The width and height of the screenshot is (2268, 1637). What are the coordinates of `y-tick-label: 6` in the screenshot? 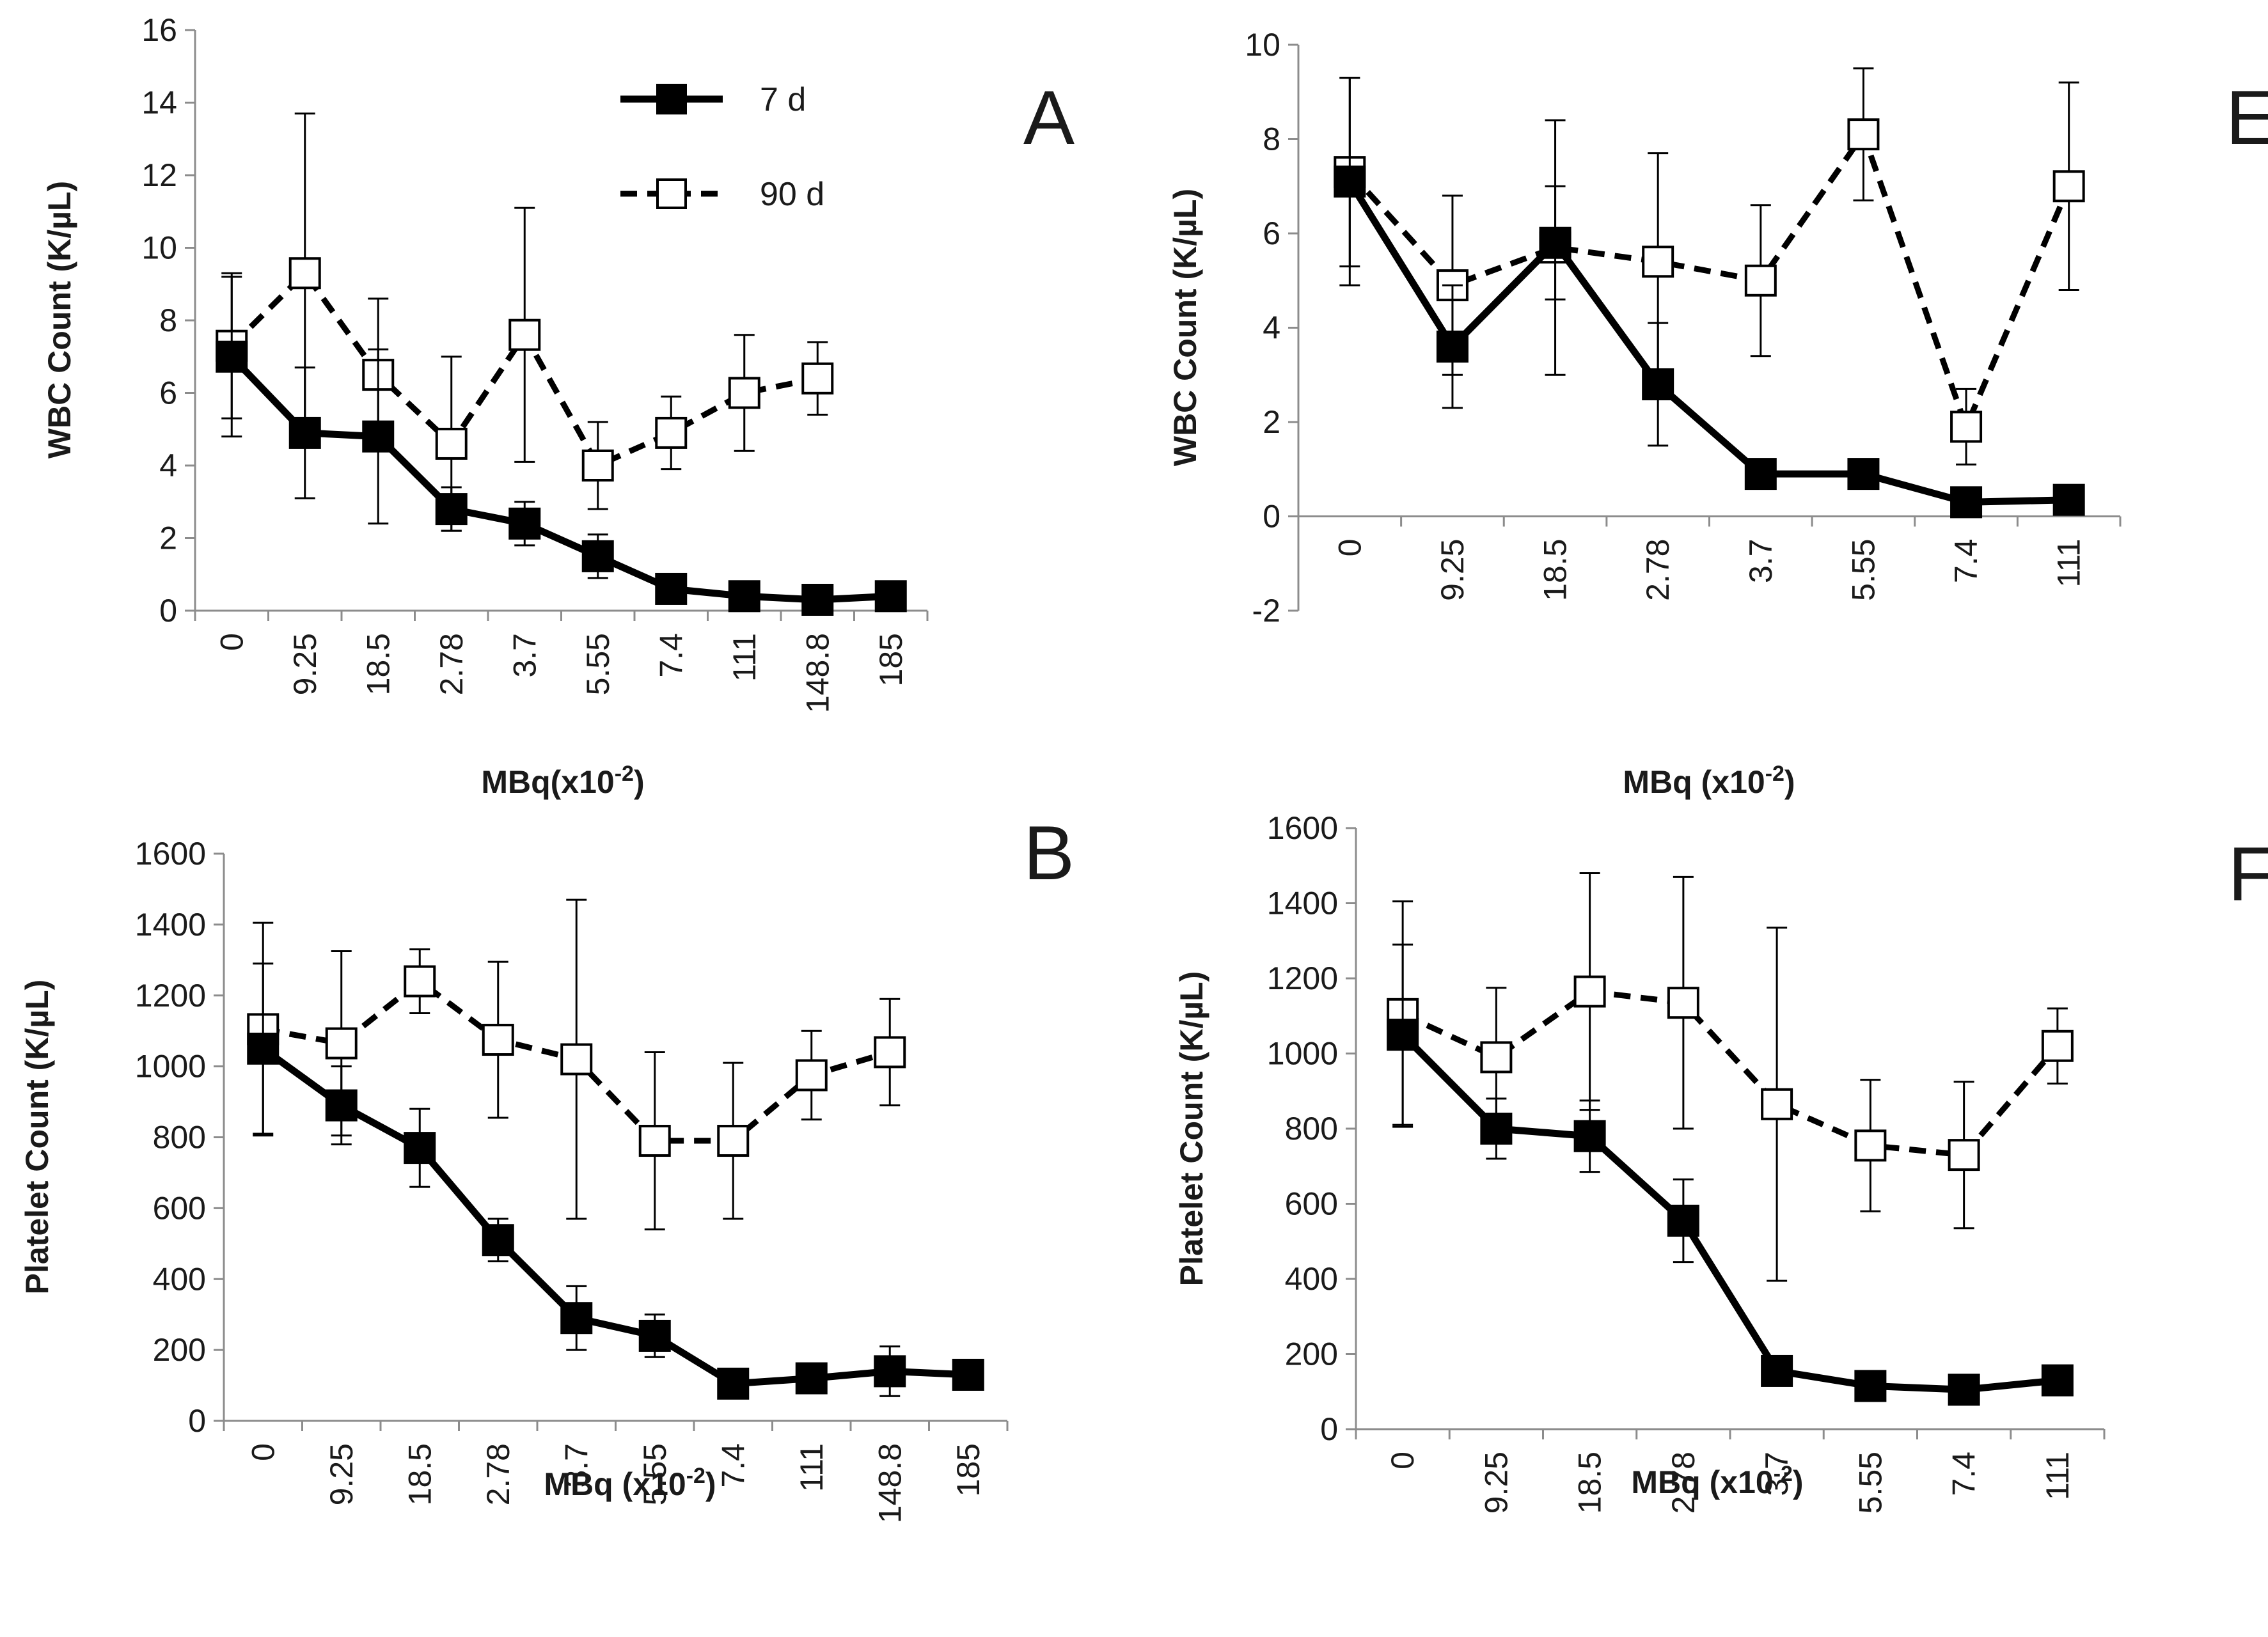 It's located at (168, 393).